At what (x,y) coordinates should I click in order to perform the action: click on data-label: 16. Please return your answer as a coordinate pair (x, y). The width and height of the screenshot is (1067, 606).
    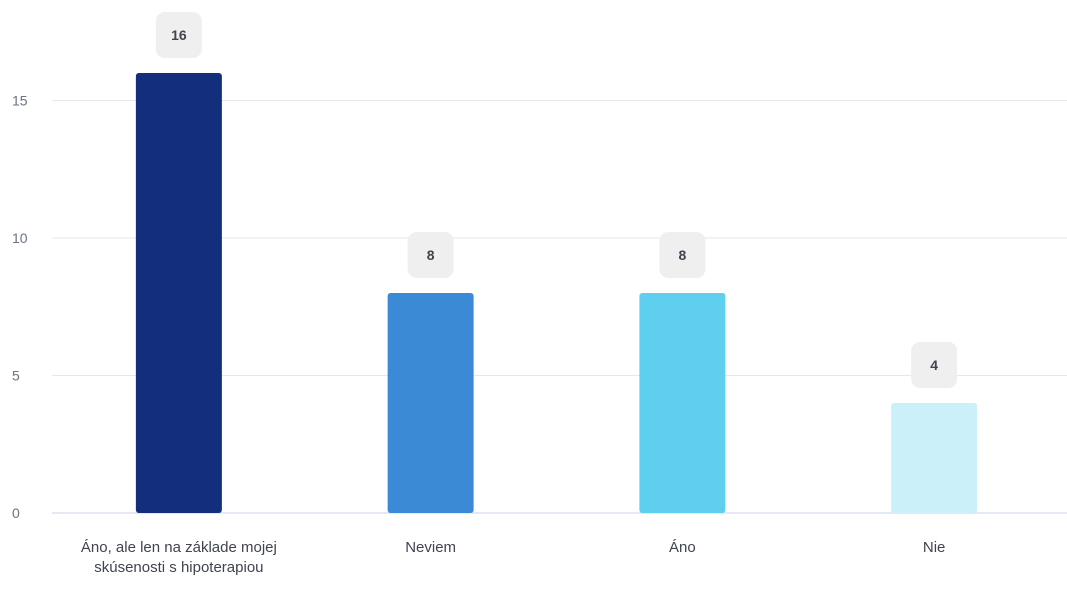
    Looking at the image, I should click on (179, 35).